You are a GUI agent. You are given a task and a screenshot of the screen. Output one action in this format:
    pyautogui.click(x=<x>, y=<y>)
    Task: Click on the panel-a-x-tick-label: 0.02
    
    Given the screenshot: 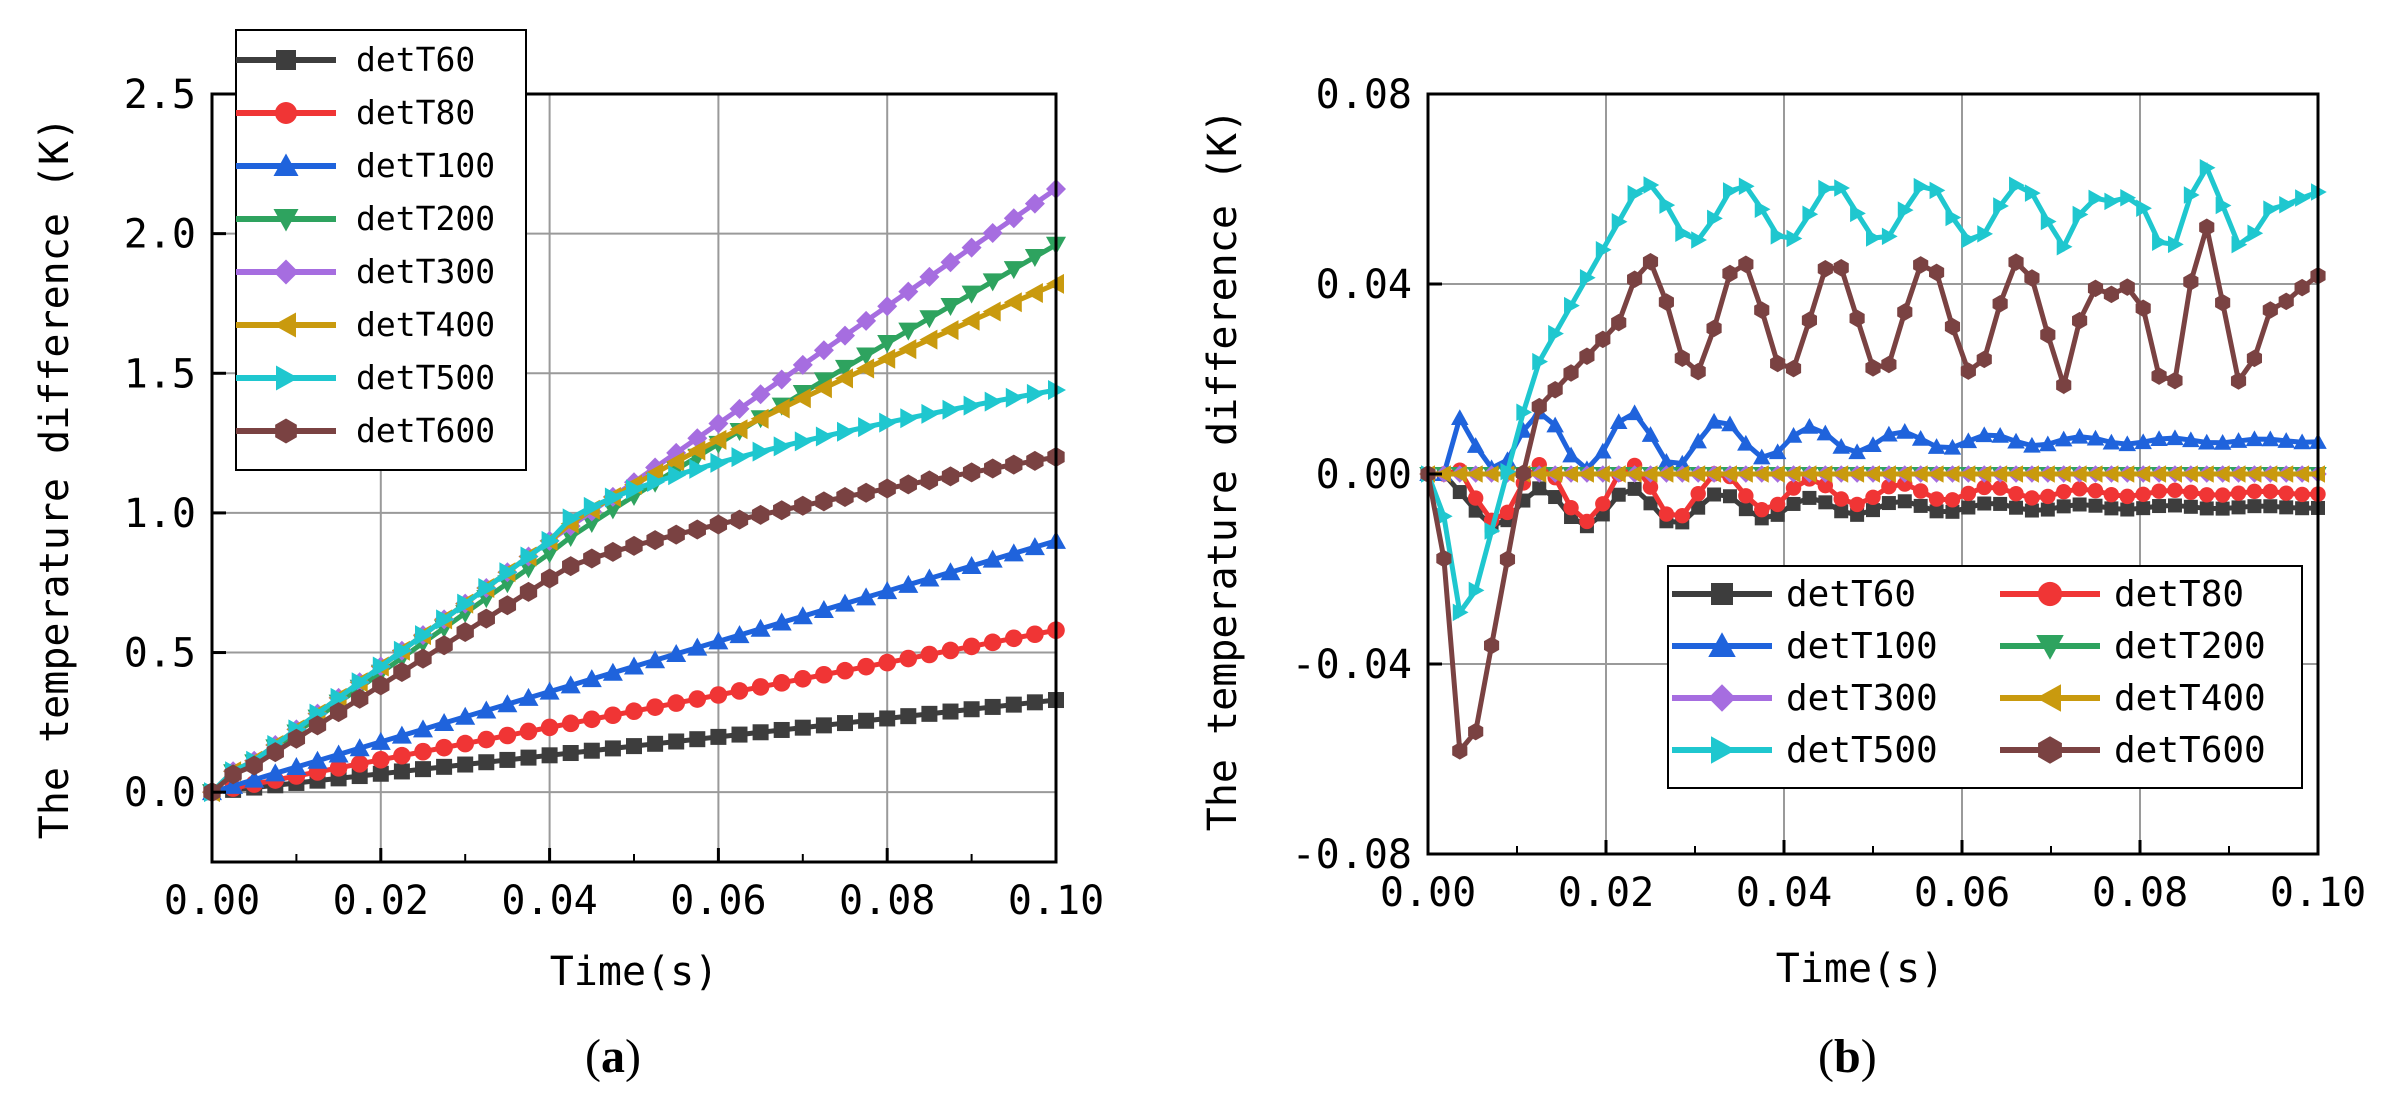 What is the action you would take?
    pyautogui.click(x=381, y=901)
    